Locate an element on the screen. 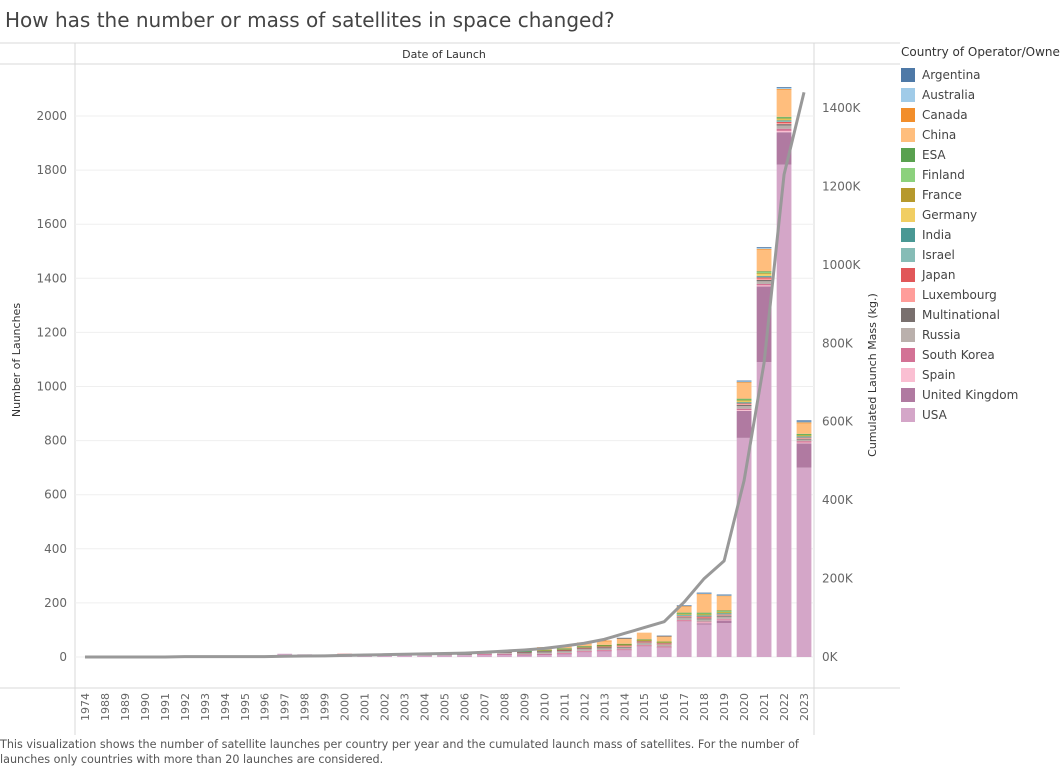 The height and width of the screenshot is (770, 1060). legend-item: China is located at coordinates (980, 135).